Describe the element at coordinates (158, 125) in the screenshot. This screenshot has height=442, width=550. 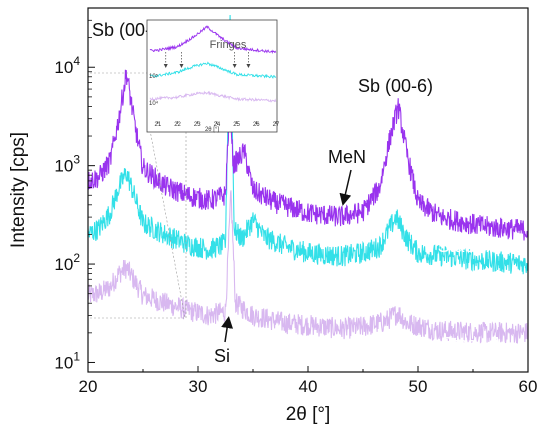
I see `inset-x-tick-label: 21` at that location.